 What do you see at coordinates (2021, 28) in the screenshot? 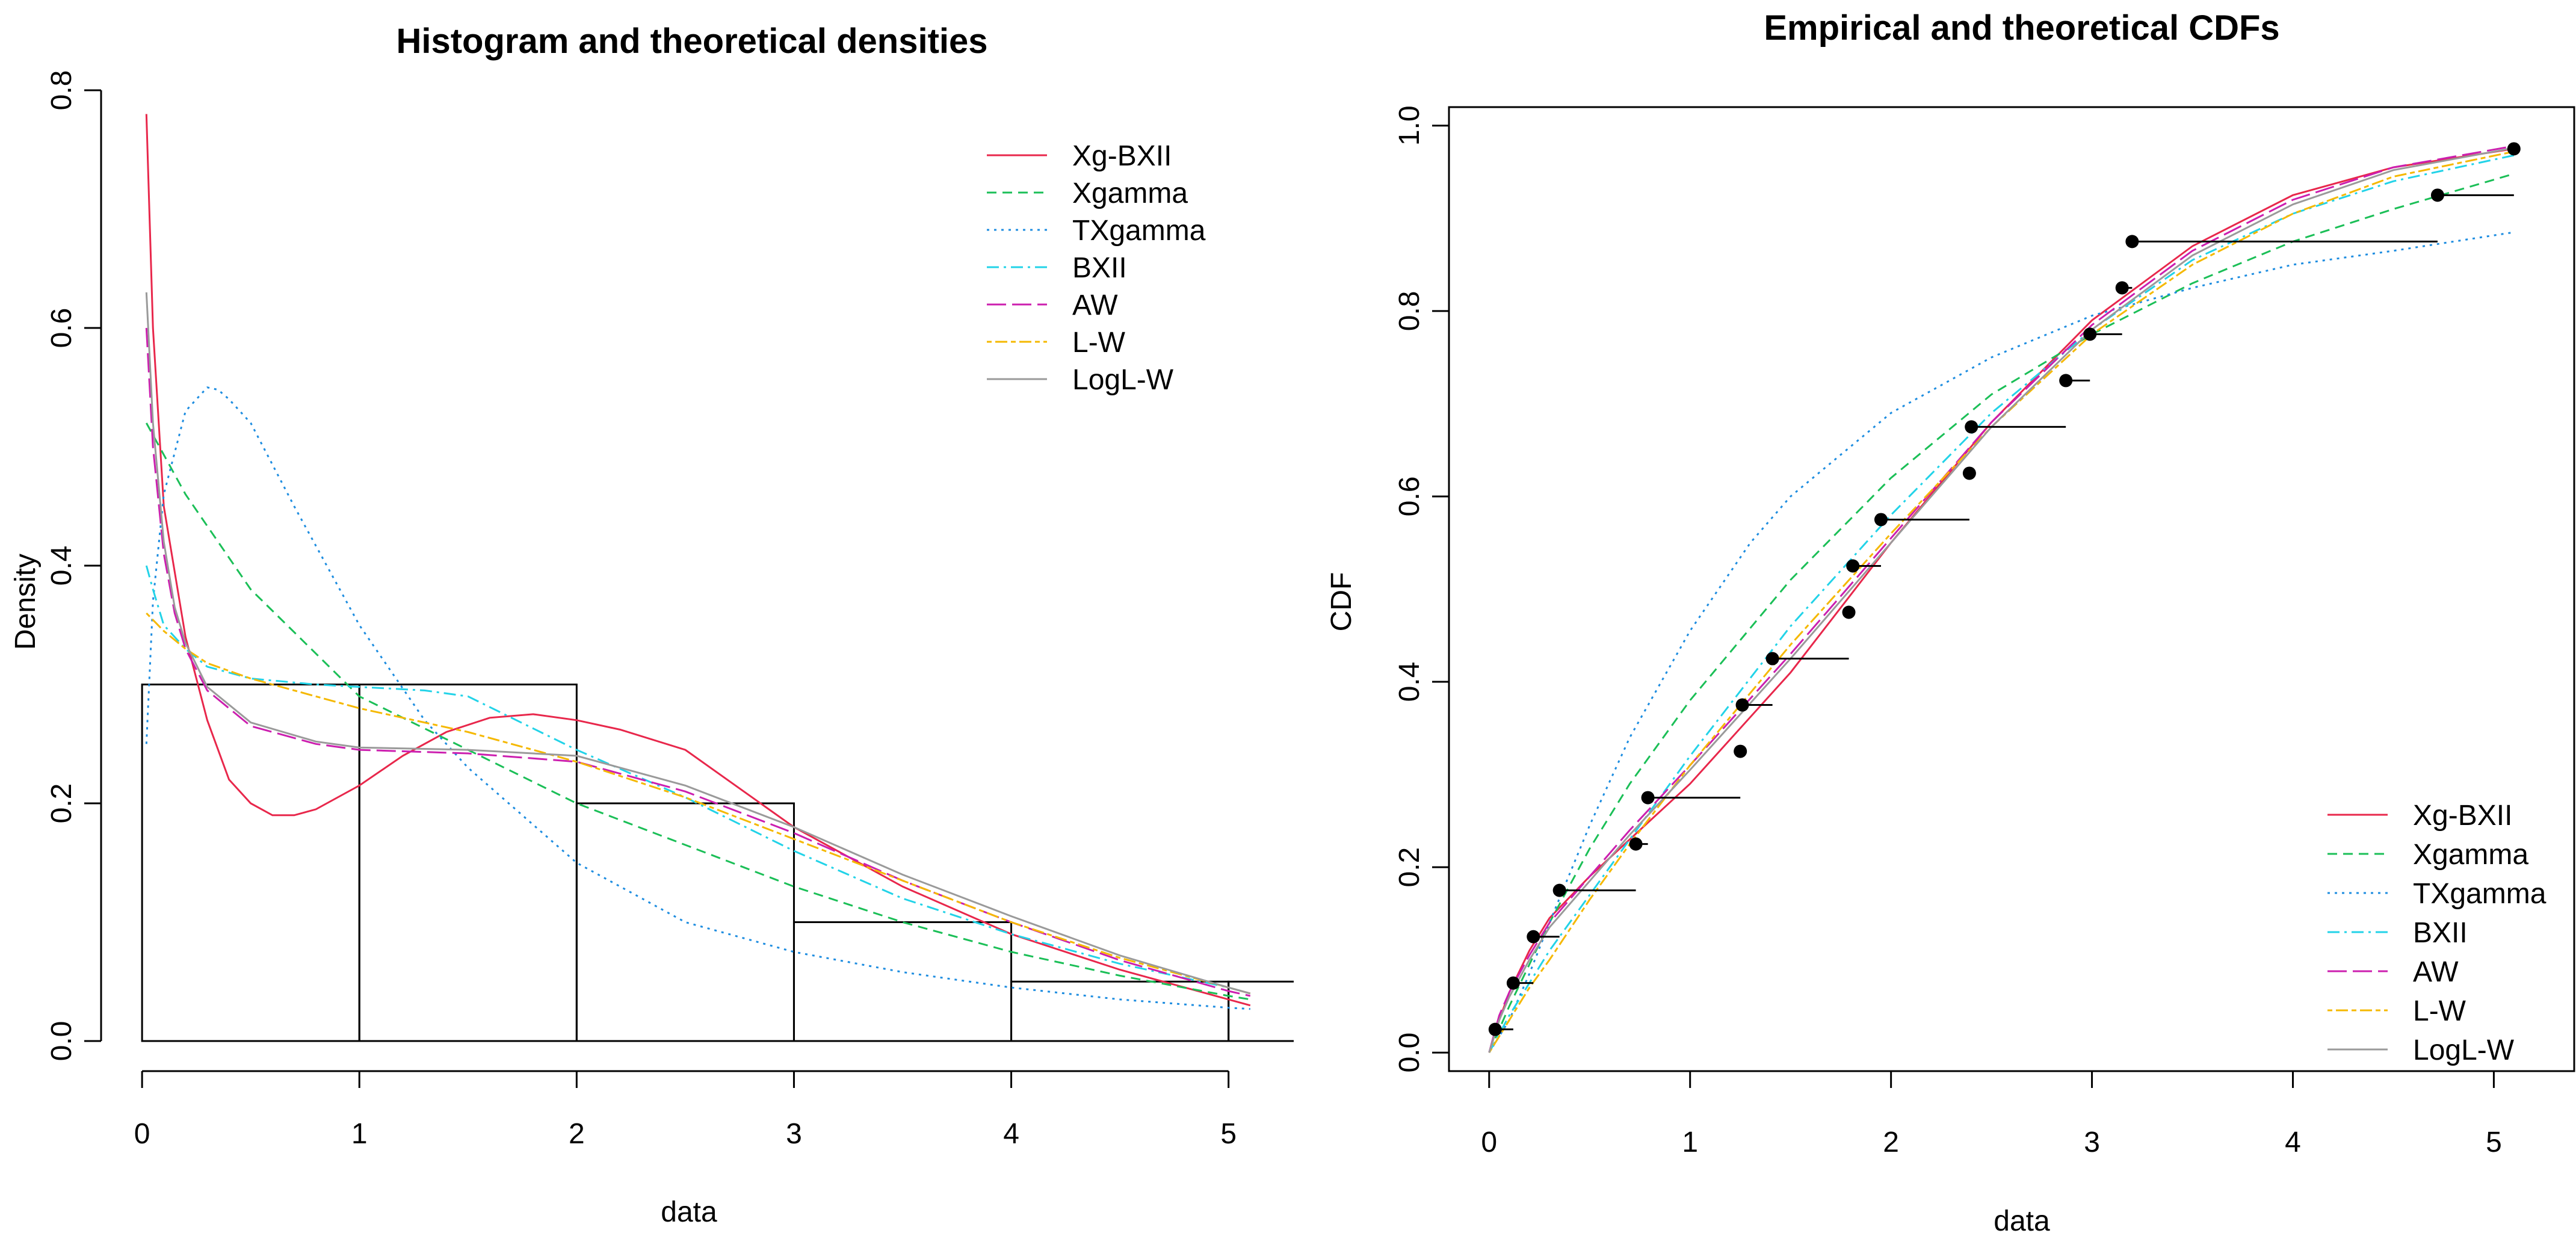
I see `right-chart-title: Empirical and theoretical CDFs` at bounding box center [2021, 28].